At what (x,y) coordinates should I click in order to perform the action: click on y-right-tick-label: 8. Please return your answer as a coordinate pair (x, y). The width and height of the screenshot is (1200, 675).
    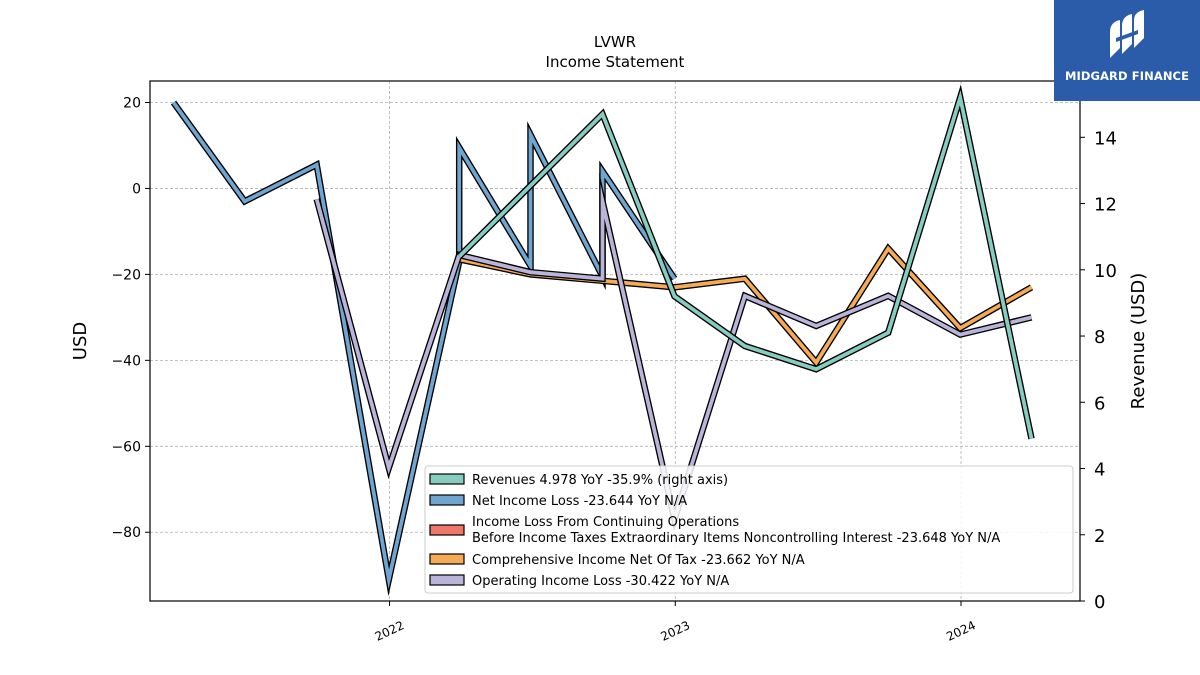
    Looking at the image, I should click on (1099, 337).